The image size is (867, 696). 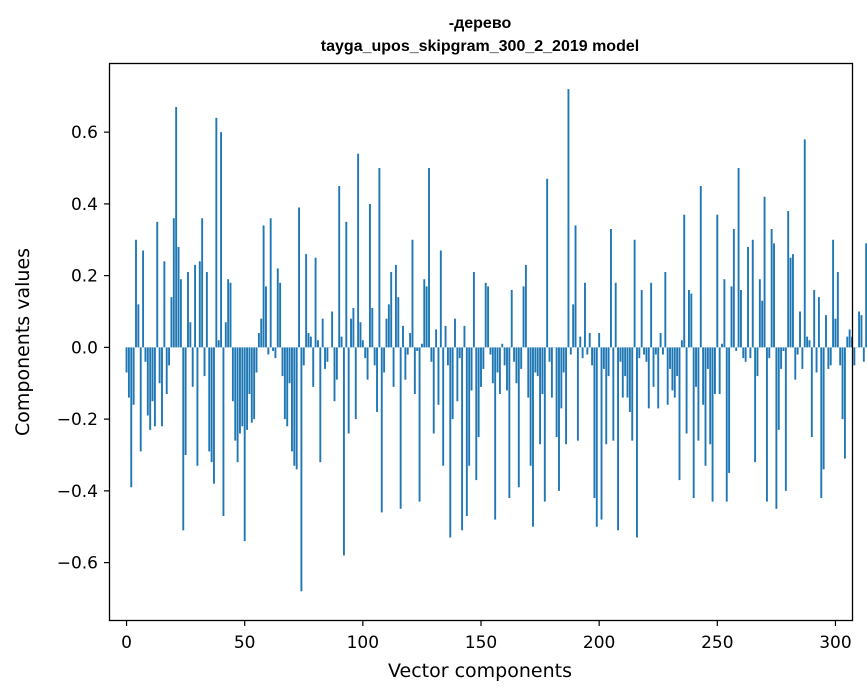 I want to click on x-axis-label: Vector components, so click(x=480, y=671).